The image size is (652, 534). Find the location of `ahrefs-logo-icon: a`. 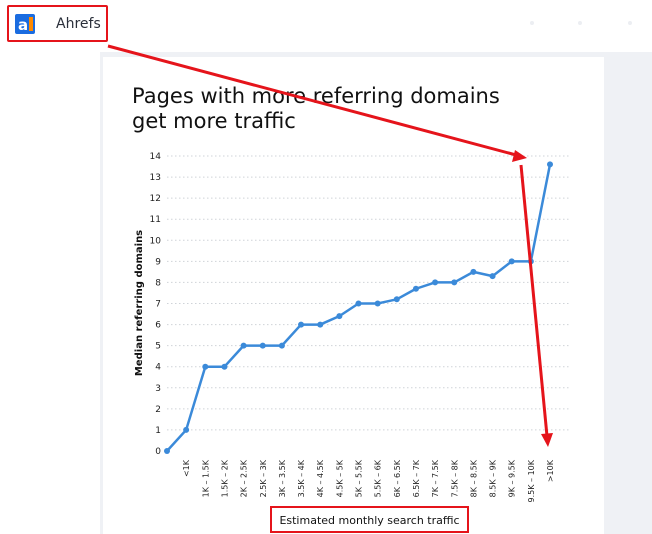

ahrefs-logo-icon: a is located at coordinates (25, 24).